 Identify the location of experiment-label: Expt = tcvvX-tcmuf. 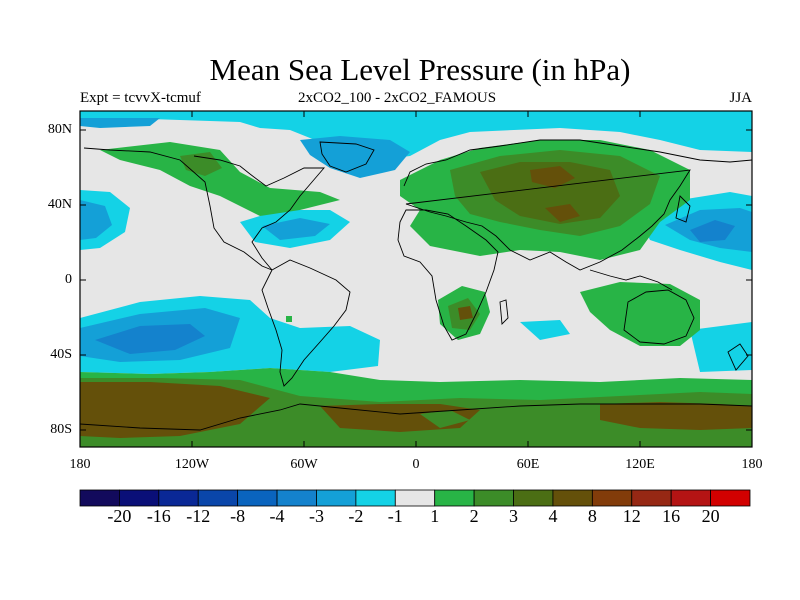
(140, 98).